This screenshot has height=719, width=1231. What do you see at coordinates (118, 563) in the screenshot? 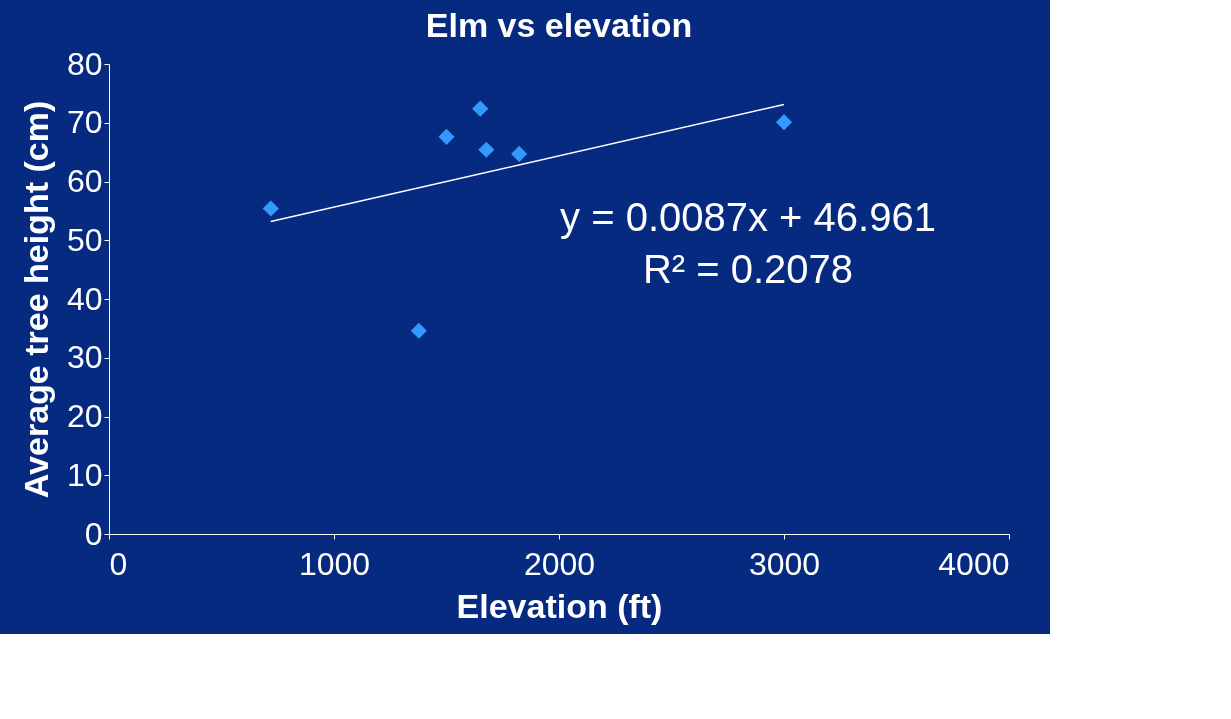
I see `x-tick-label: 0` at bounding box center [118, 563].